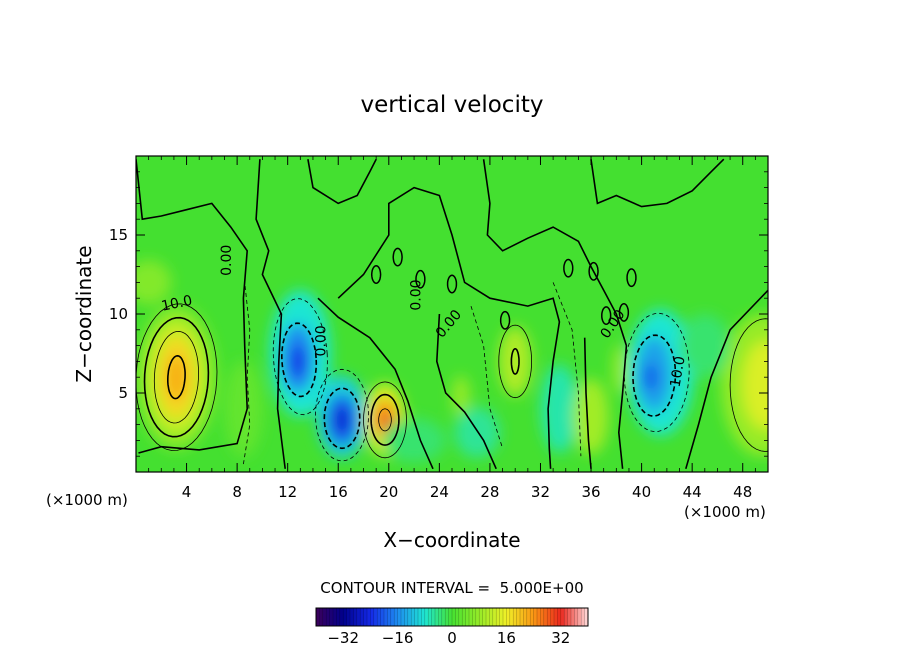 The width and height of the screenshot is (904, 654). I want to click on contour-neg-mid, so click(486, 377).